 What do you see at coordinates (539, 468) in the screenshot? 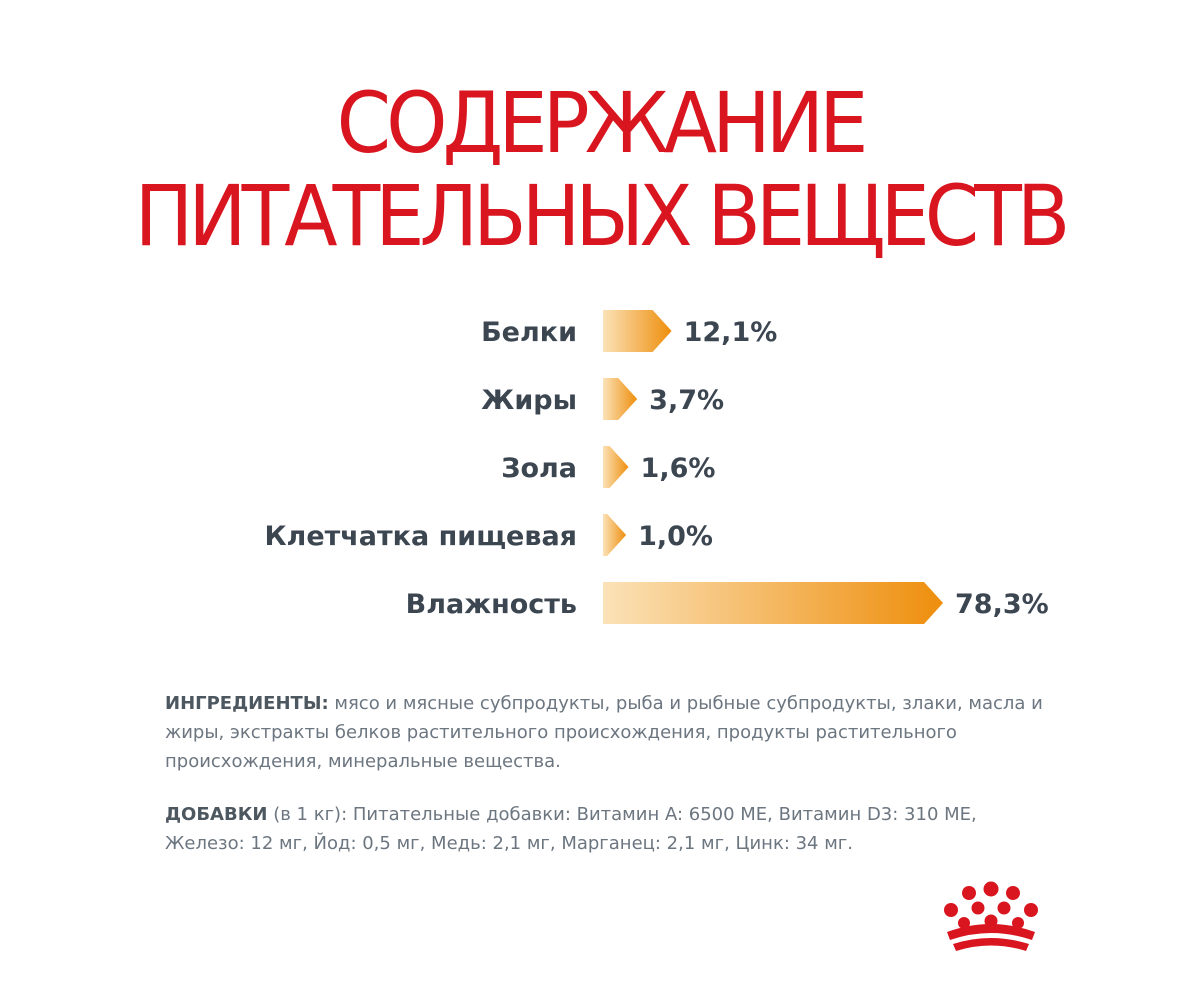
I see `category-label-2: Зола` at bounding box center [539, 468].